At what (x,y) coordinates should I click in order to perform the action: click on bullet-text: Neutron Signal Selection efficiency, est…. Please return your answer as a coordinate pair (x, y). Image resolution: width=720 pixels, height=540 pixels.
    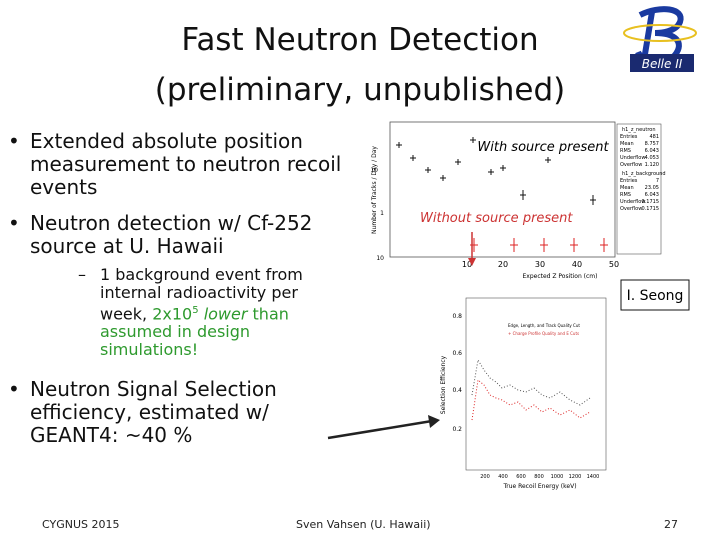
    Looking at the image, I should click on (153, 412).